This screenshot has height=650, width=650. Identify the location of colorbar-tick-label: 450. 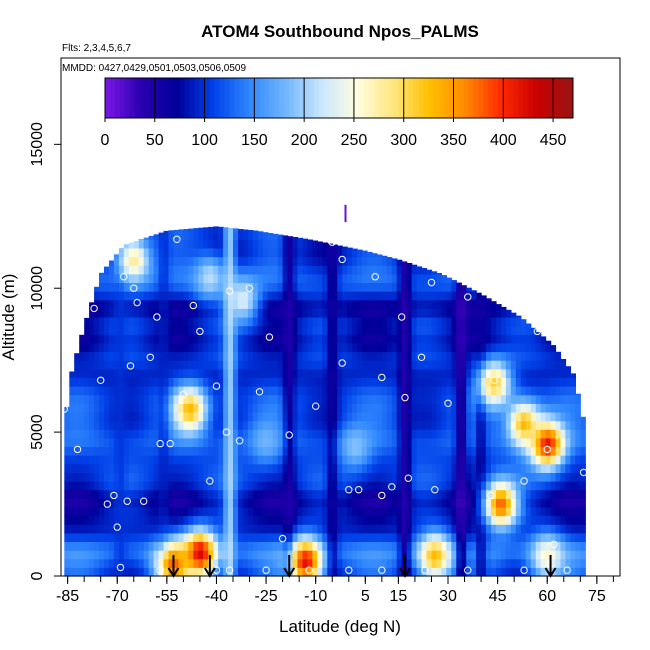
(553, 140).